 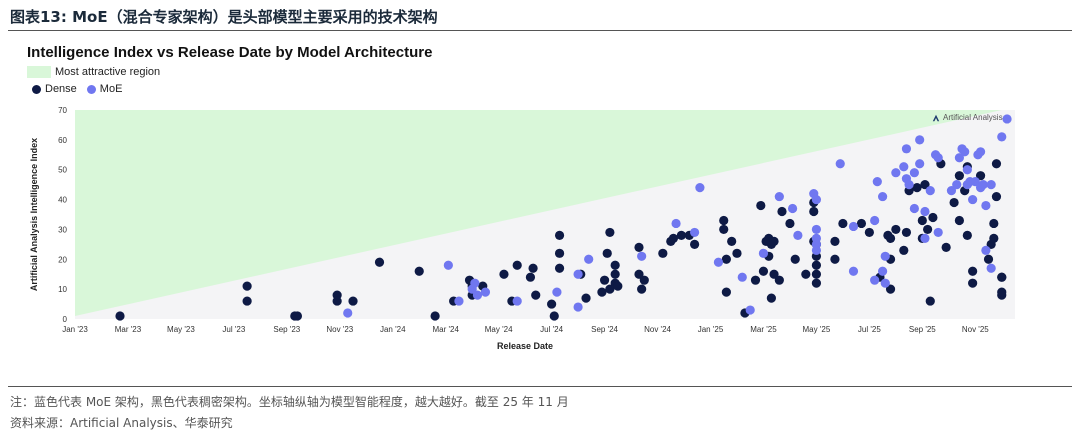 I want to click on x-axis-label: Release Date, so click(x=525, y=346).